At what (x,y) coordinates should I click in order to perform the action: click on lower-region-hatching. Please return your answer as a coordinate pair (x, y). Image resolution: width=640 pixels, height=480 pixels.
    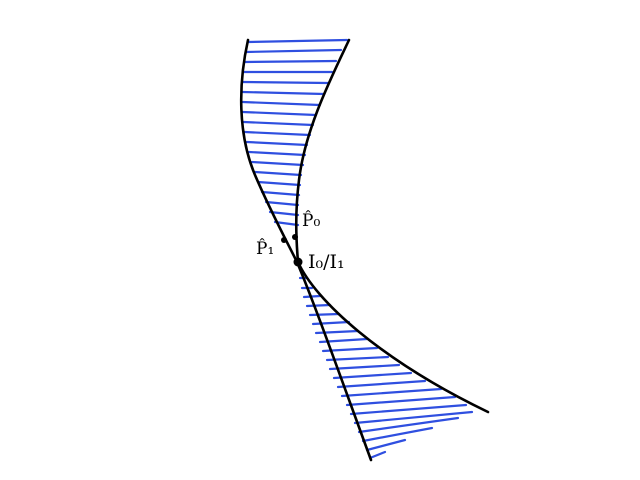
    Looking at the image, I should click on (386, 368).